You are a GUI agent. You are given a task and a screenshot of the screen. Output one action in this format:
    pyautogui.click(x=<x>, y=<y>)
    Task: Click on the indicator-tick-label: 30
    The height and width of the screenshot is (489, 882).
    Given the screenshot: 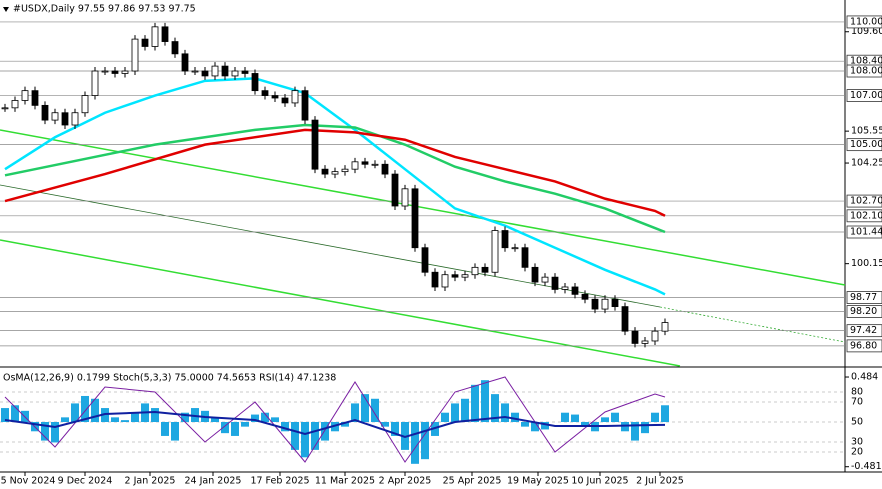 What is the action you would take?
    pyautogui.click(x=857, y=442)
    